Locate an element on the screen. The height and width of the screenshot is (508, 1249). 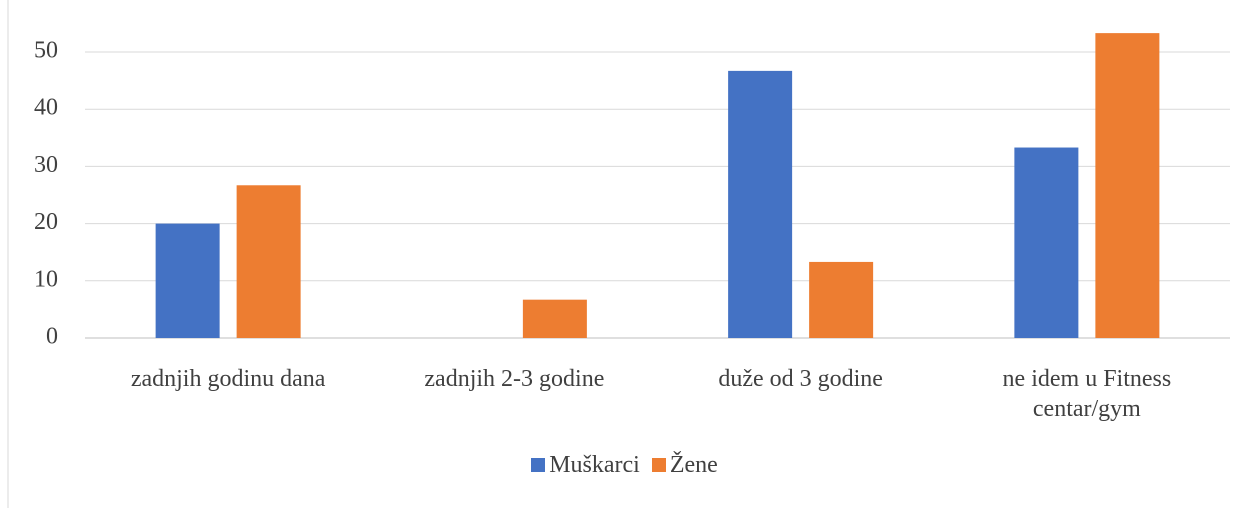
legend-label: Žene is located at coordinates (693, 465).